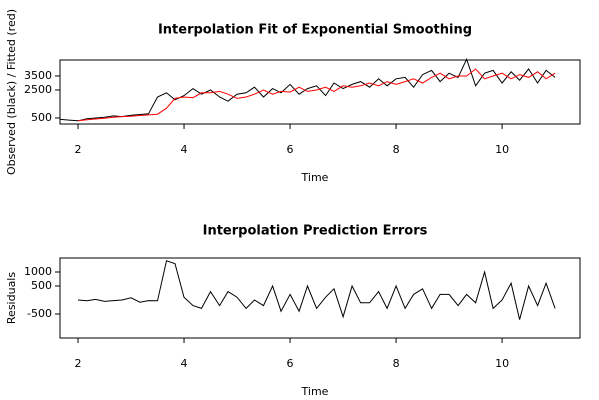 Image resolution: width=599 pixels, height=400 pixels. Describe the element at coordinates (11, 92) in the screenshot. I see `y-axis-label: Observed (black) / Fitted (red)` at that location.